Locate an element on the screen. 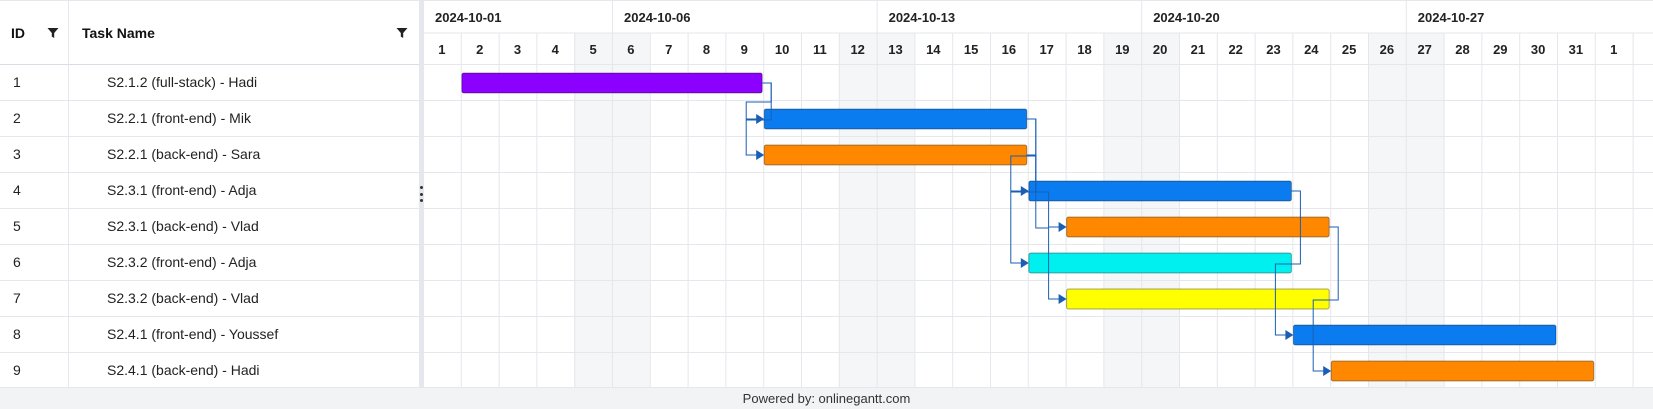 This screenshot has width=1653, height=409. day-label: 19 is located at coordinates (1122, 49).